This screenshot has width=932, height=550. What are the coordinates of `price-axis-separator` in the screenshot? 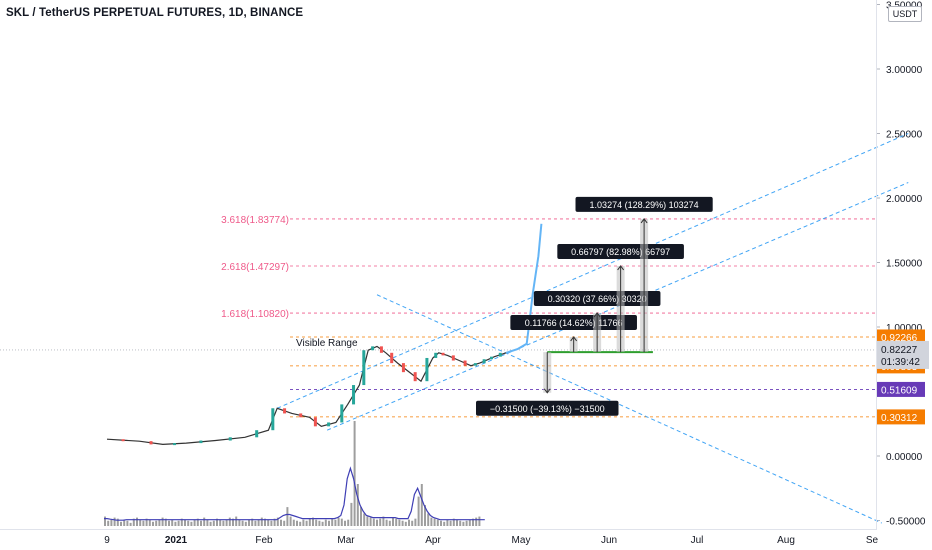 It's located at (876, 265).